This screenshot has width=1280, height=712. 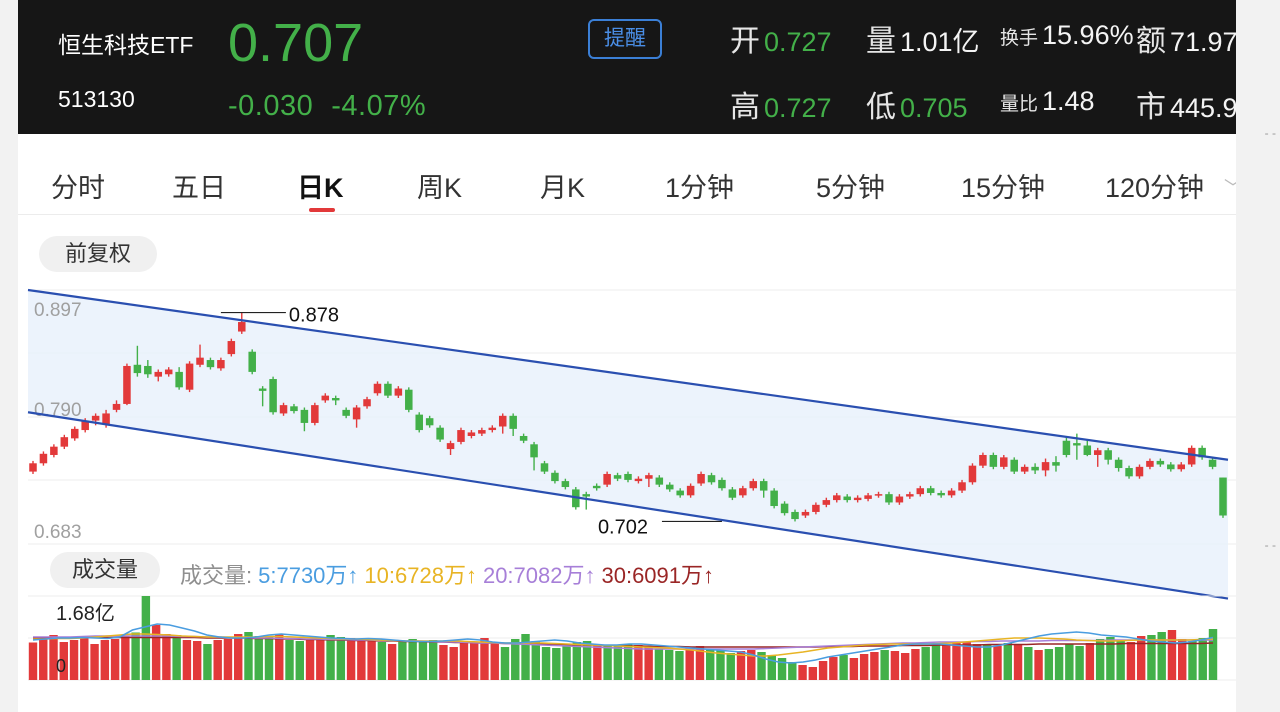 I want to click on turnover-value: 15.96%, so click(x=1088, y=35).